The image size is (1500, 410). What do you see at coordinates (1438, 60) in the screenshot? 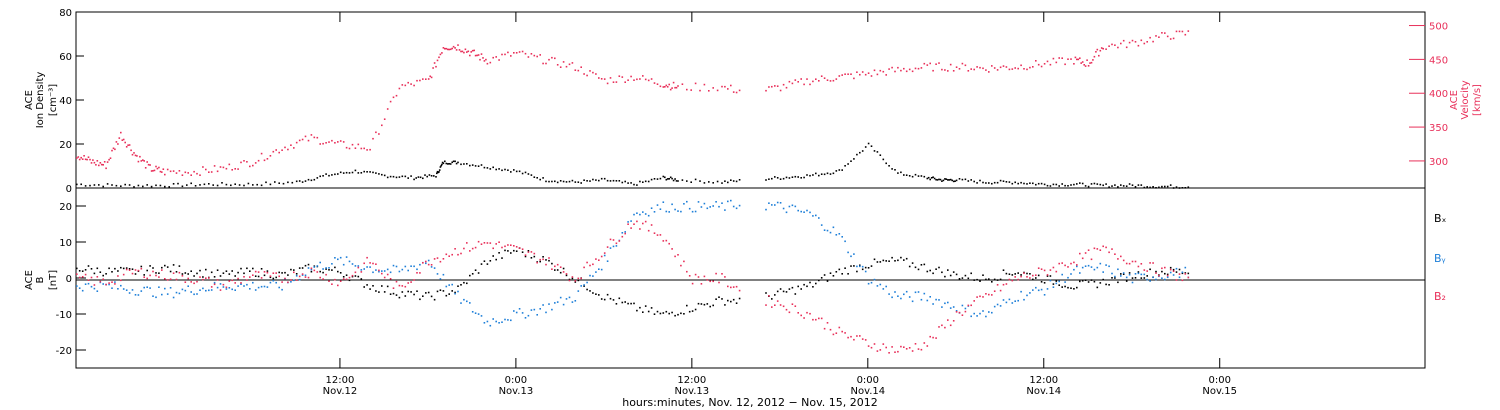
I see `top-right-ytick-label: 450` at bounding box center [1438, 60].